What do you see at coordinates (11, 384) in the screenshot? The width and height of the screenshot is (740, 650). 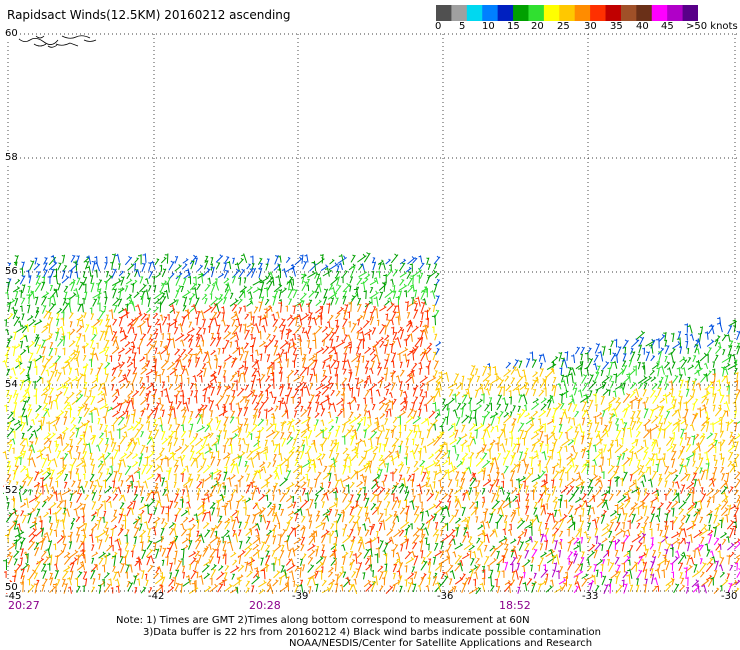 I see `lat-label-54: 54` at bounding box center [11, 384].